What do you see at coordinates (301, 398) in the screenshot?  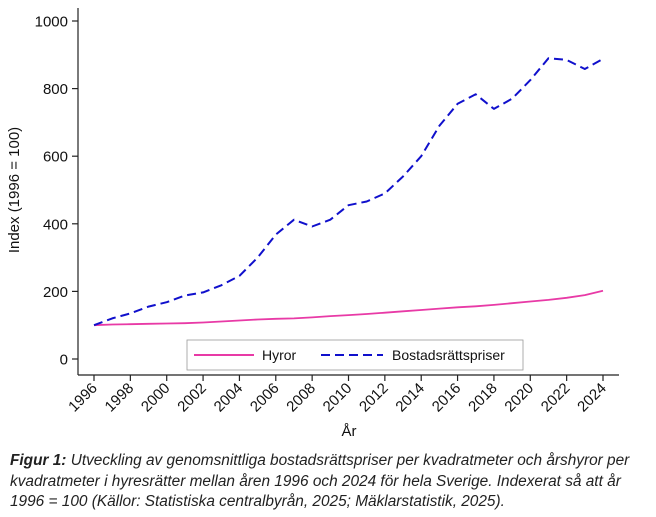 I see `x-tick-label: 2008` at bounding box center [301, 398].